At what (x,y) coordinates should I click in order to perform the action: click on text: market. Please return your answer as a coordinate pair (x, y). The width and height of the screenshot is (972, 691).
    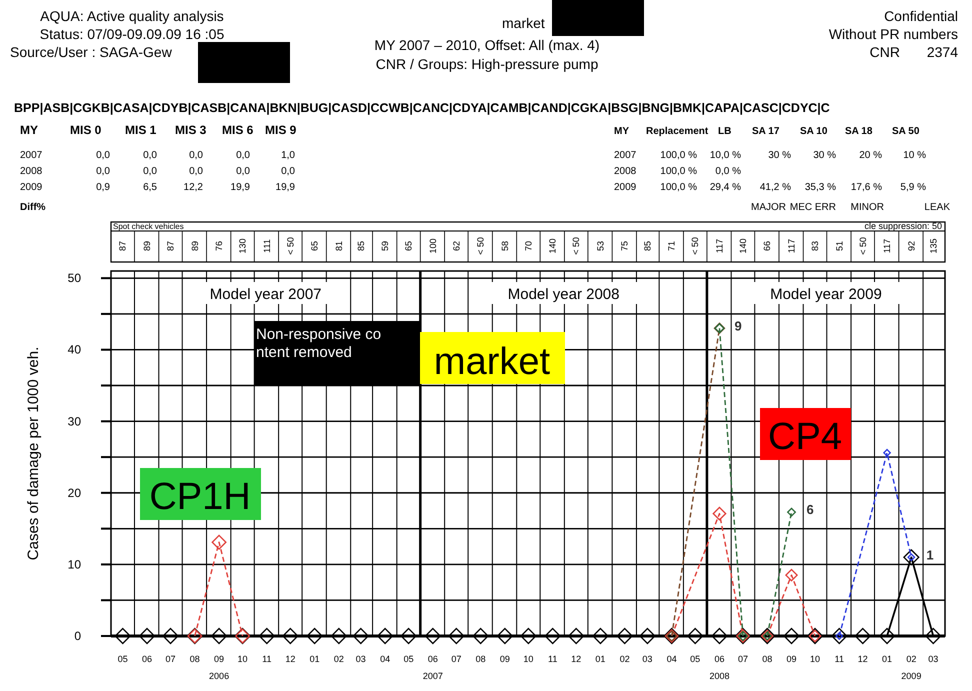
    Looking at the image, I should click on (523, 23).